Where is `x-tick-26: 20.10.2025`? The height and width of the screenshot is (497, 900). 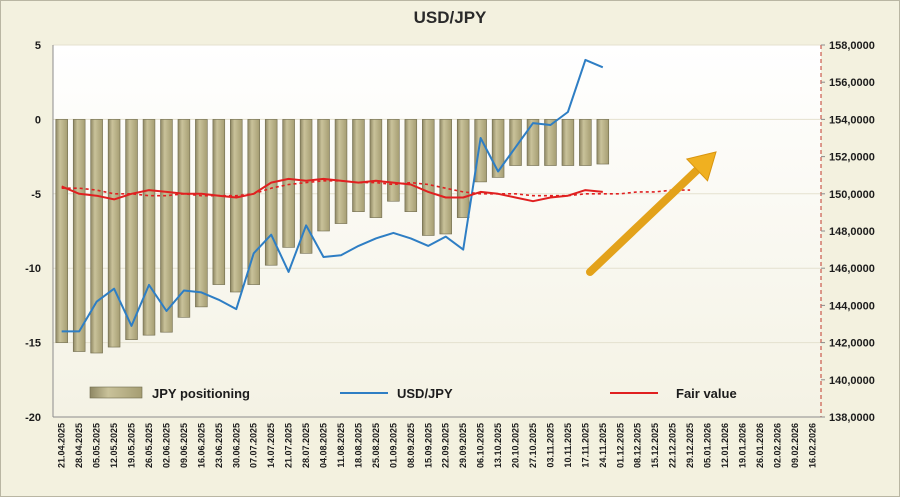
x-tick-26: 20.10.2025 is located at coordinates (516, 445).